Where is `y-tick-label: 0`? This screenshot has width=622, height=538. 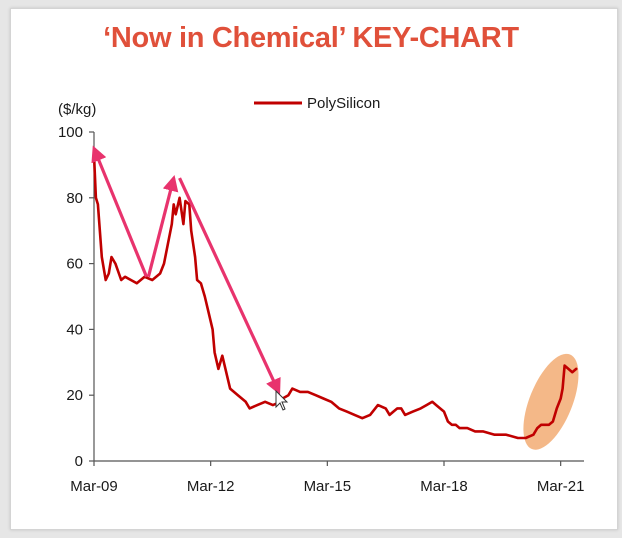 y-tick-label: 0 is located at coordinates (79, 461).